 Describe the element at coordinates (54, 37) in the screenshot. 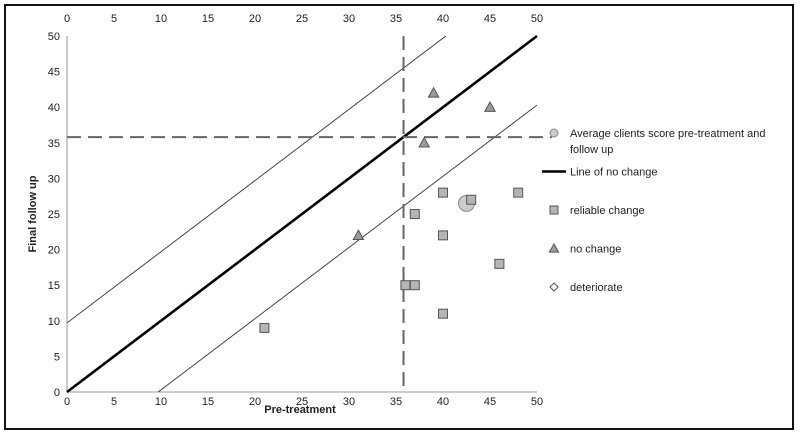

I see `y-tick-label: 50` at that location.